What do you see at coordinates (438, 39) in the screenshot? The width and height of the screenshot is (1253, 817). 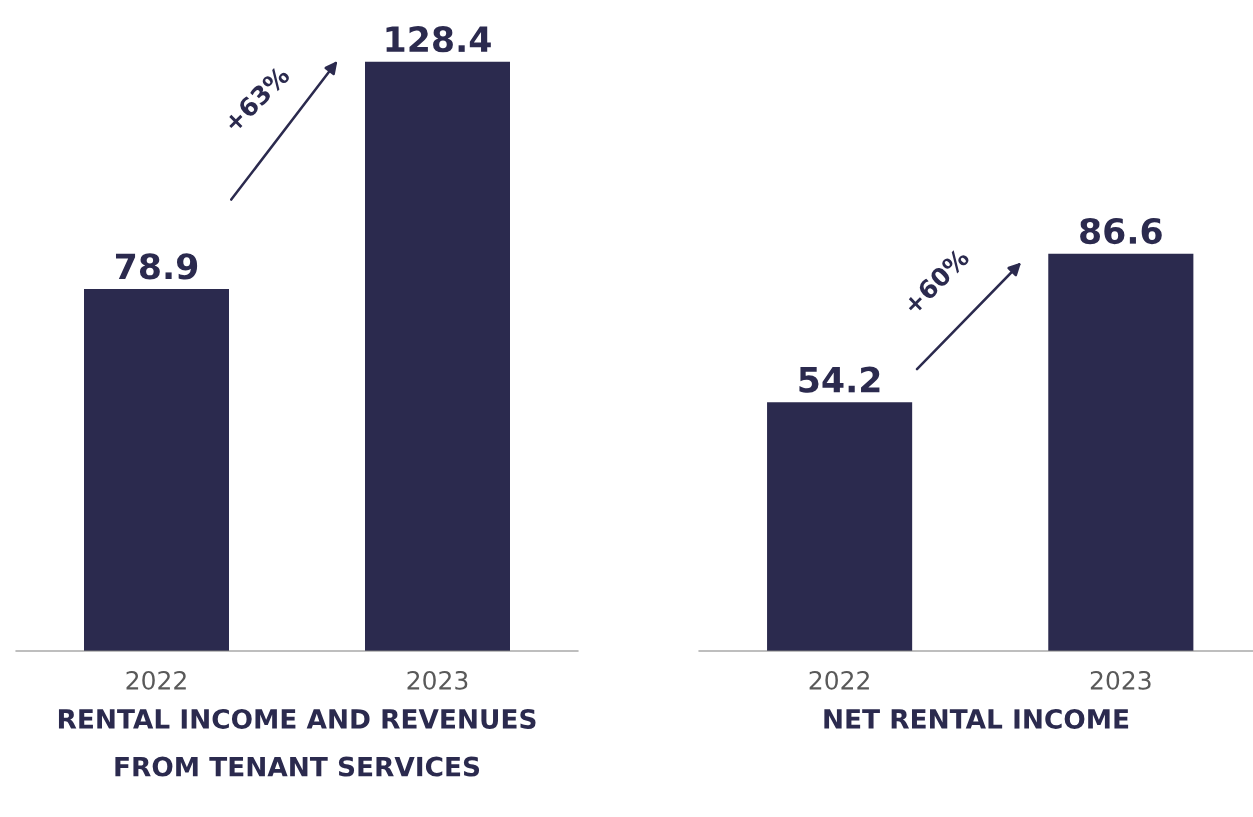 I see `data-label: 128.4` at bounding box center [438, 39].